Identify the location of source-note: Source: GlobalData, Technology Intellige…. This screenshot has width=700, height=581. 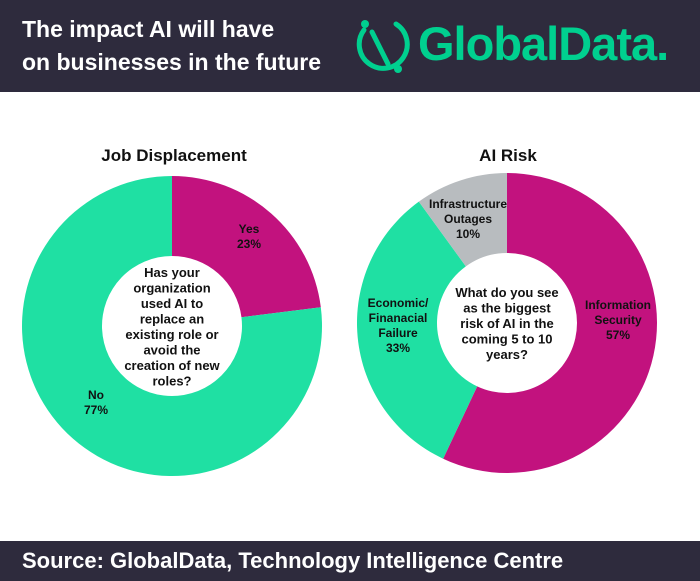
(293, 560).